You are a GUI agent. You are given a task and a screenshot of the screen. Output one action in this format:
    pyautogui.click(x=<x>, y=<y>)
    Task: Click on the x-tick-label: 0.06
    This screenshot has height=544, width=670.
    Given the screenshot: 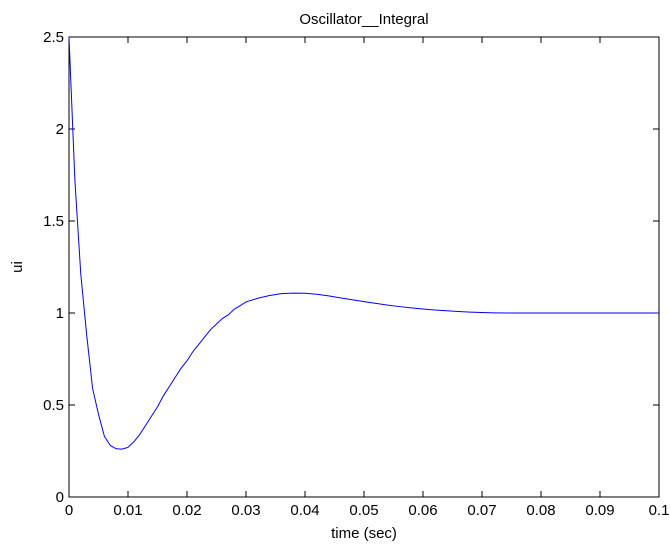 What is the action you would take?
    pyautogui.click(x=422, y=510)
    